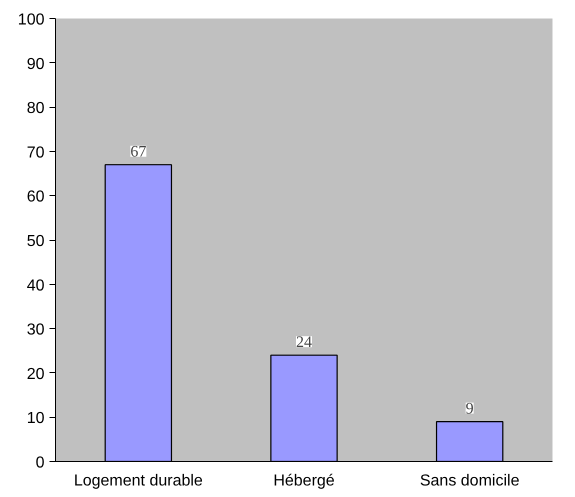 The image size is (575, 497). Describe the element at coordinates (138, 481) in the screenshot. I see `x-tick-label: Logement durable` at that location.